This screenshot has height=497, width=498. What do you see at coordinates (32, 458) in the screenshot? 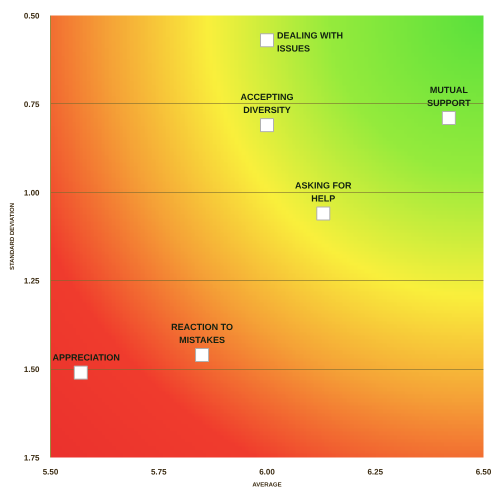
I see `y-tick-label: 1.75` at bounding box center [32, 458].